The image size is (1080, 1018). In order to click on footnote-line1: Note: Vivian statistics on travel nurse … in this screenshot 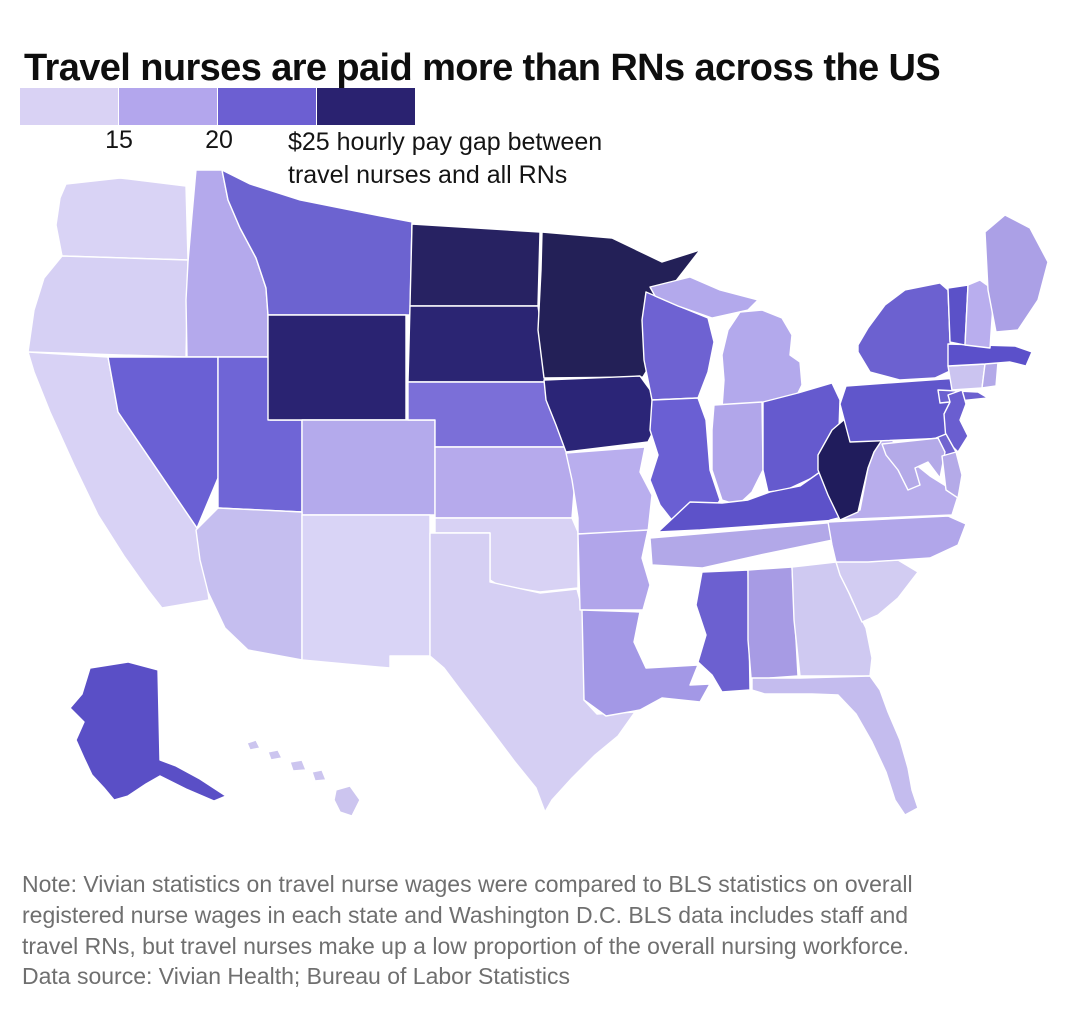, I will do `click(467, 884)`.